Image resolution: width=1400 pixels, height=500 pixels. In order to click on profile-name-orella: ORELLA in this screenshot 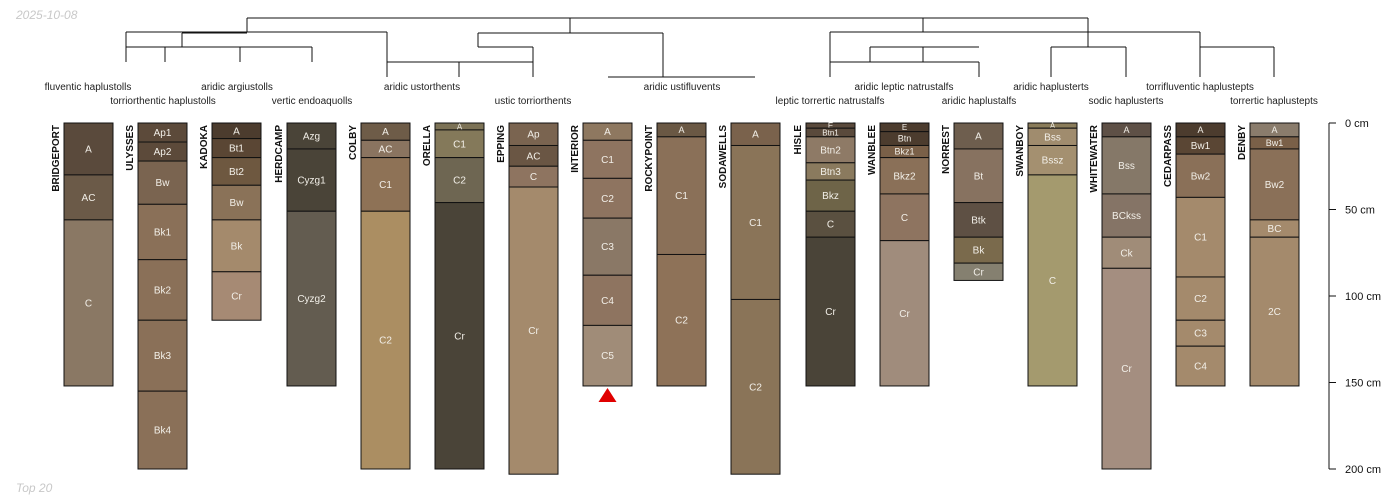, I will do `click(427, 145)`.